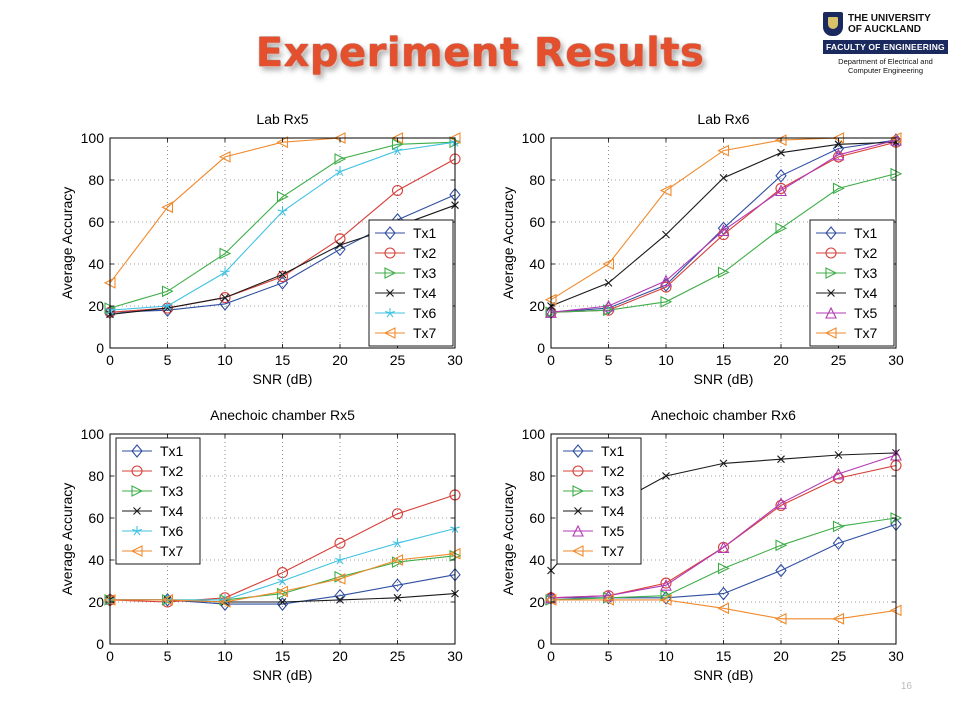 The image size is (960, 720). Describe the element at coordinates (96, 560) in the screenshot. I see `y-tick-label: 40` at that location.